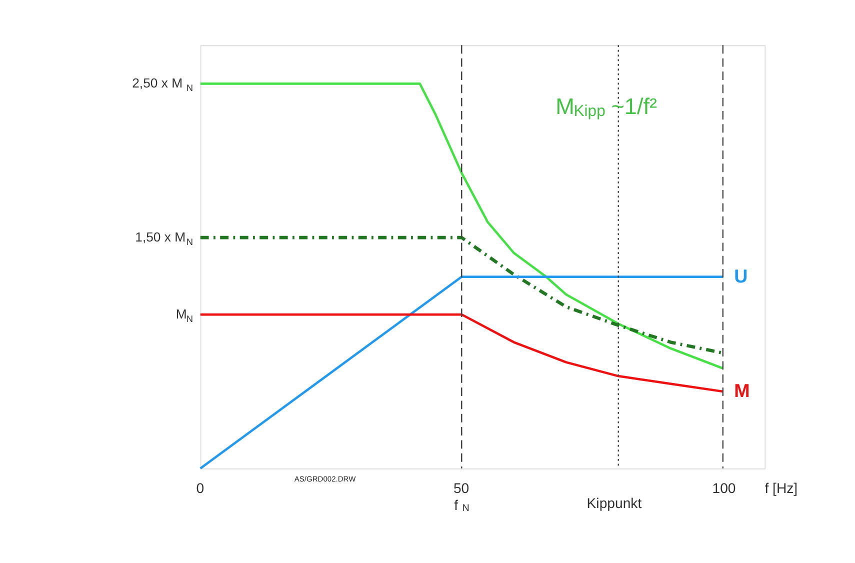  What do you see at coordinates (200, 488) in the screenshot?
I see `x-tick-label: 0` at bounding box center [200, 488].